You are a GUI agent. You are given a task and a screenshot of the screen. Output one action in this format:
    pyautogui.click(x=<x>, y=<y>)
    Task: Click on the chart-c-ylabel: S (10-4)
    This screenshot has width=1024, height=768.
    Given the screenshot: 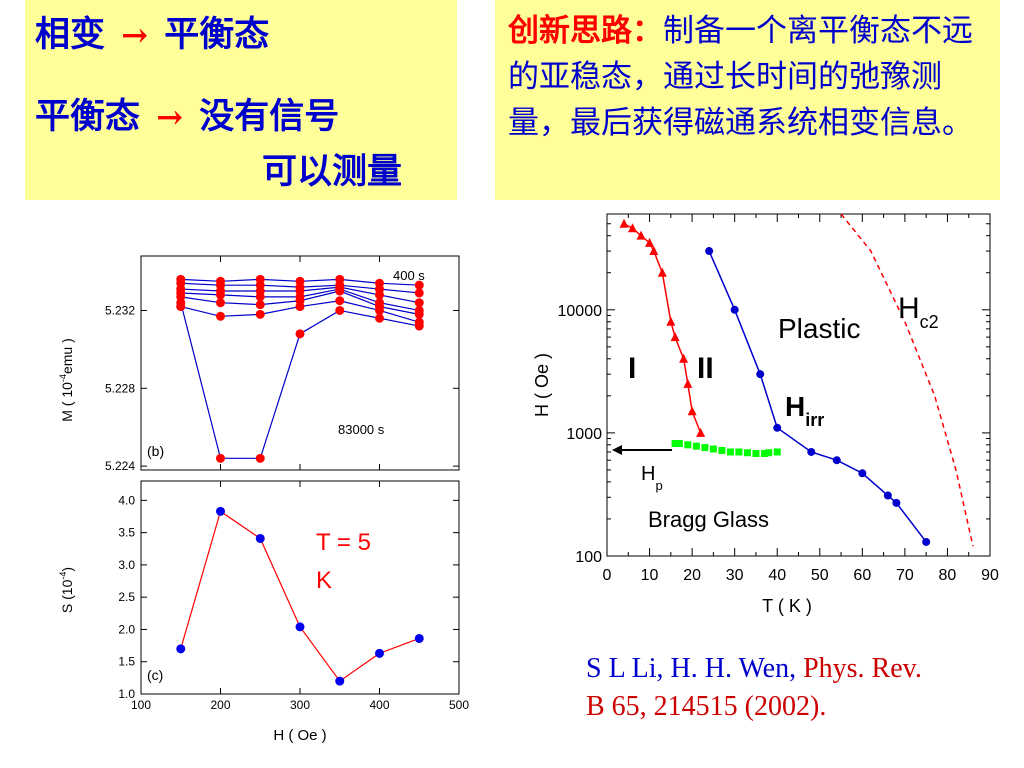 What is the action you would take?
    pyautogui.click(x=66, y=590)
    